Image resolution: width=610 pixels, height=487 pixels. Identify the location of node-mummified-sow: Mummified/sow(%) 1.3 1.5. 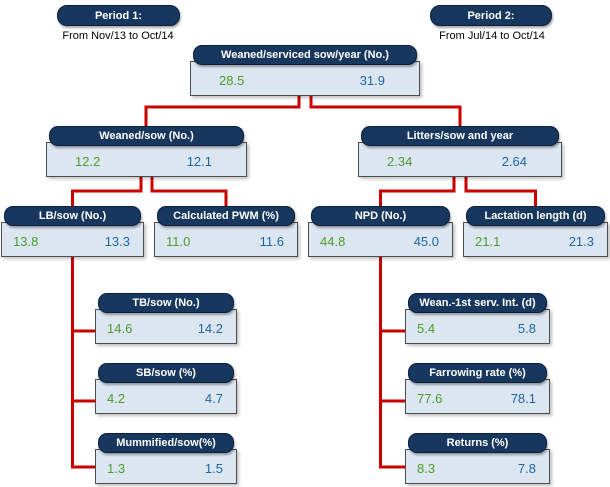
(166, 458).